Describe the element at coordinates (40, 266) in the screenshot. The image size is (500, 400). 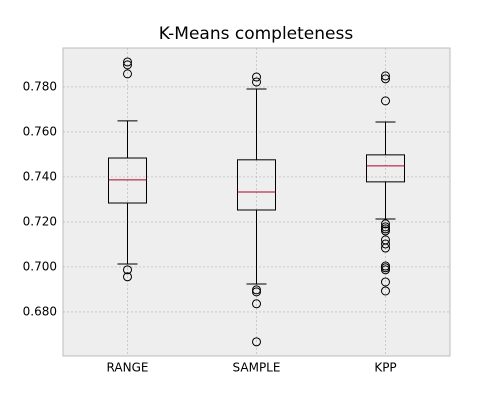
I see `y-tick-label: 0.700` at that location.